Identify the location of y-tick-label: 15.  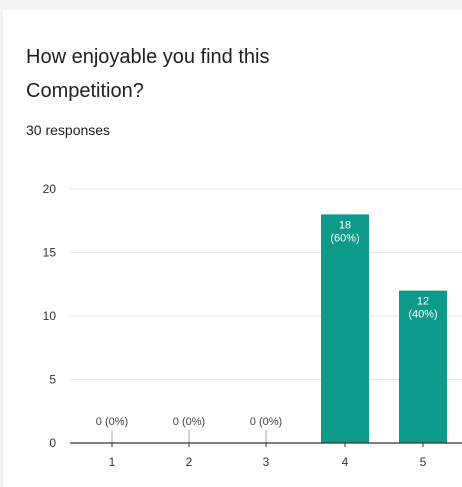
(50, 253).